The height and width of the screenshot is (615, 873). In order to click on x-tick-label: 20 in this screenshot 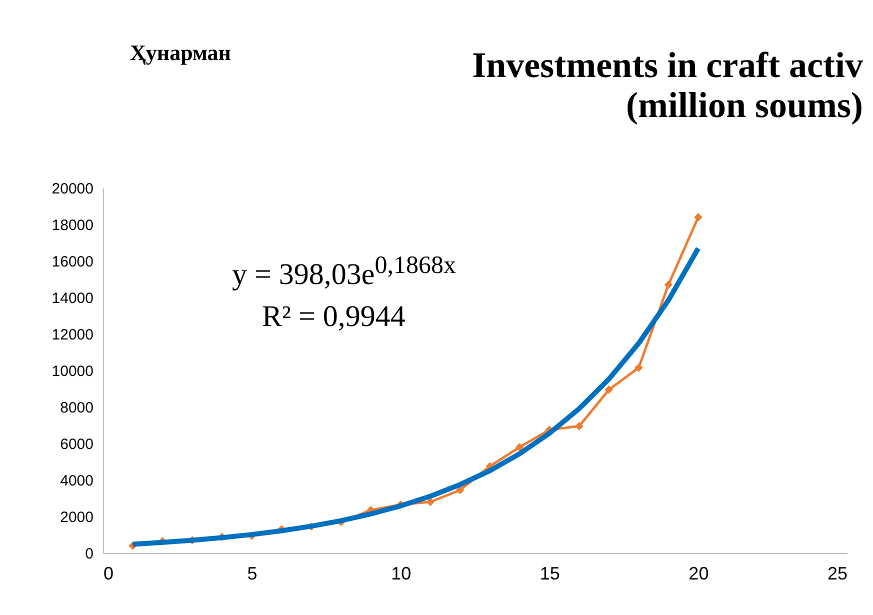, I will do `click(698, 574)`.